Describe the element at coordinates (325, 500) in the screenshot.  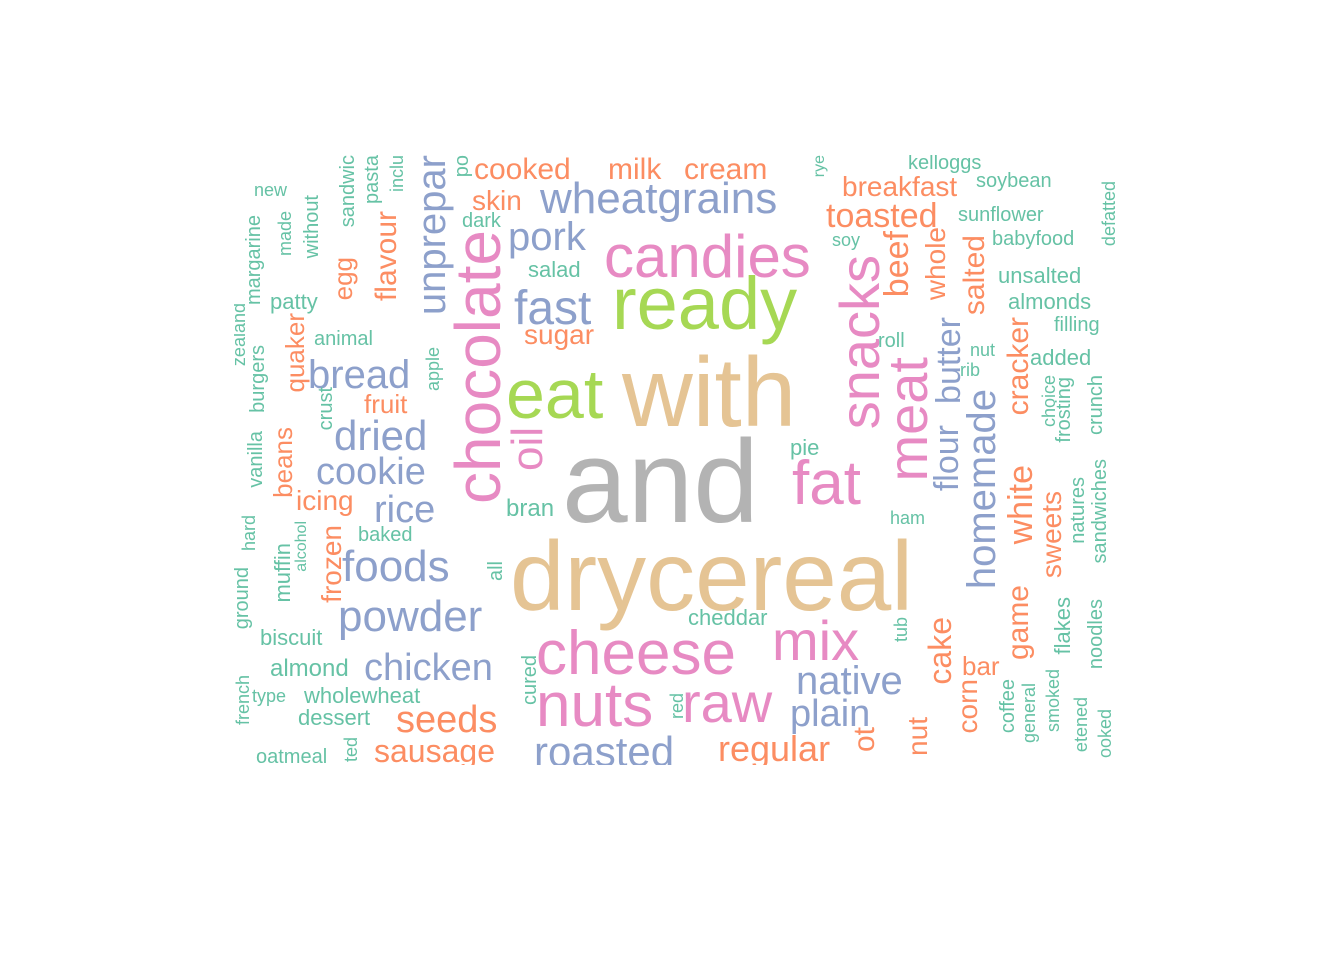
I see `word-icing: icing` at that location.